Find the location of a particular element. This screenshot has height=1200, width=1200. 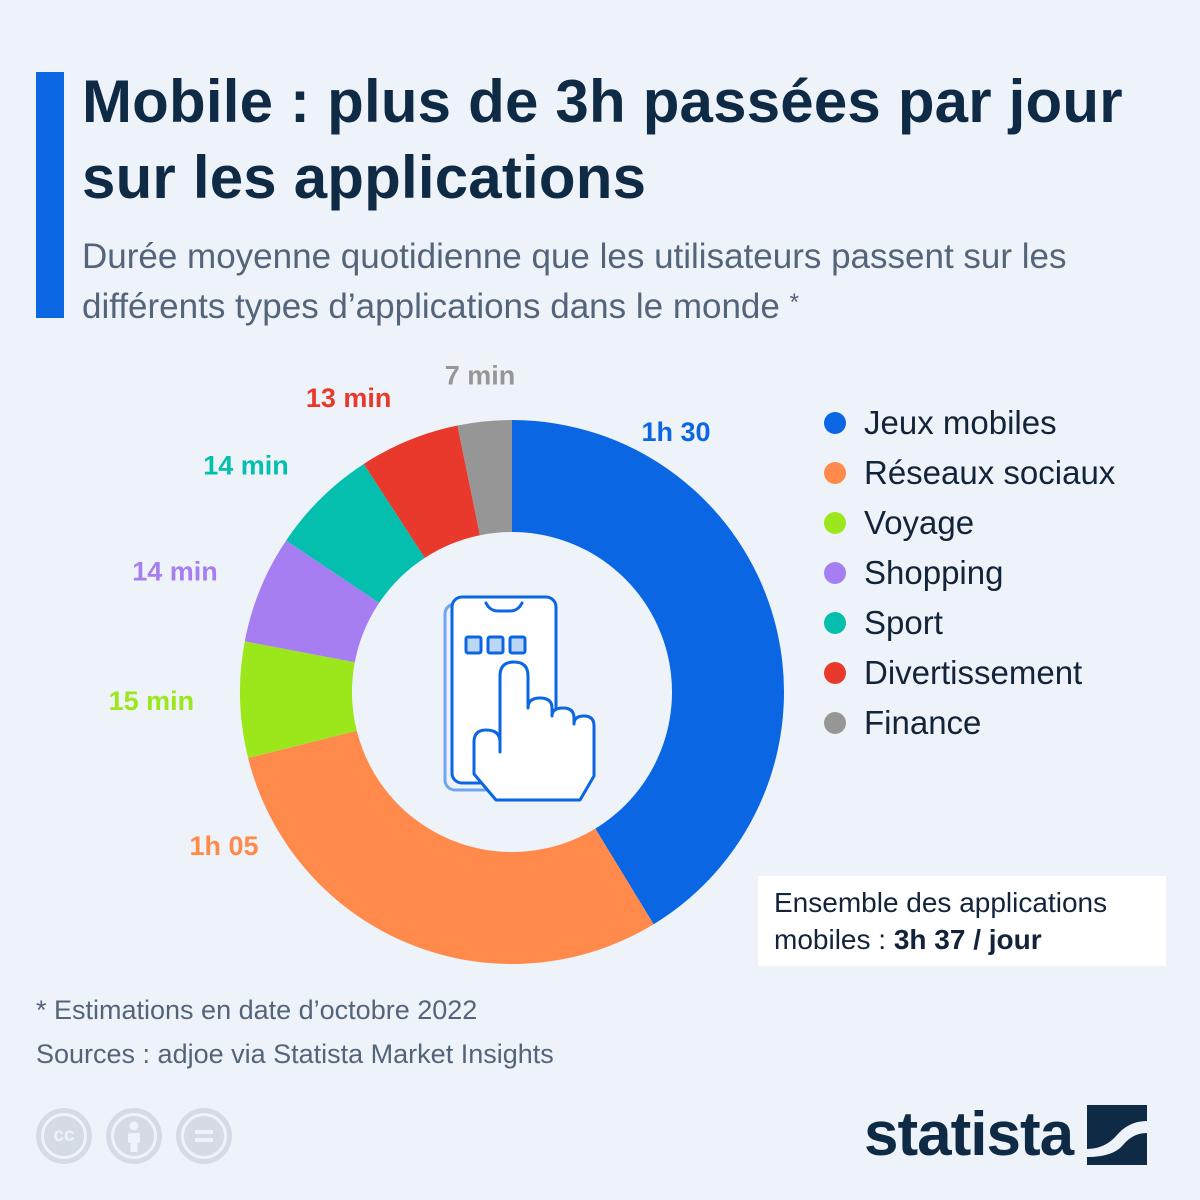

equals-glyph-icon is located at coordinates (204, 1136).